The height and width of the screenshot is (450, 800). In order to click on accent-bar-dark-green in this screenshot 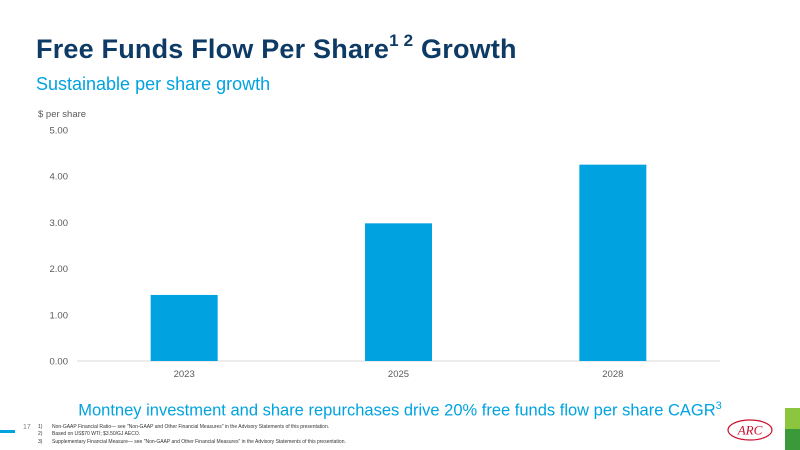, I will do `click(792, 439)`.